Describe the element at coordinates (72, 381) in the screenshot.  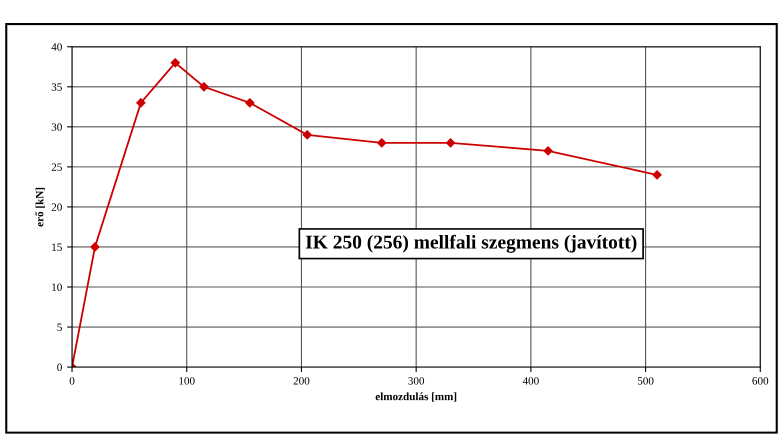
I see `x-tick-label: 0` at that location.